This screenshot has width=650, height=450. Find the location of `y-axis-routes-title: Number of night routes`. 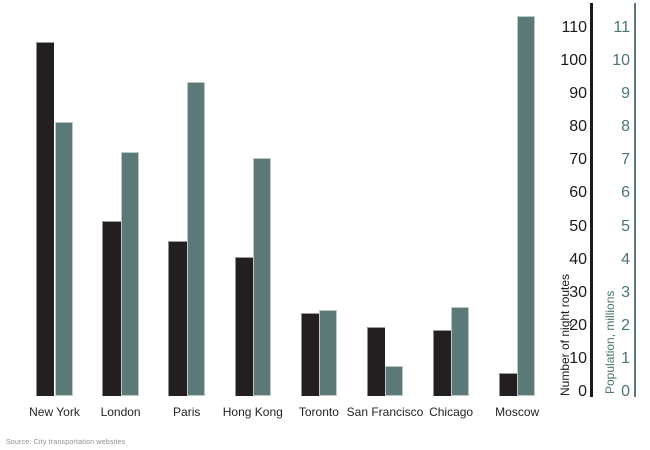

y-axis-routes-title: Number of night routes is located at coordinates (565, 334).